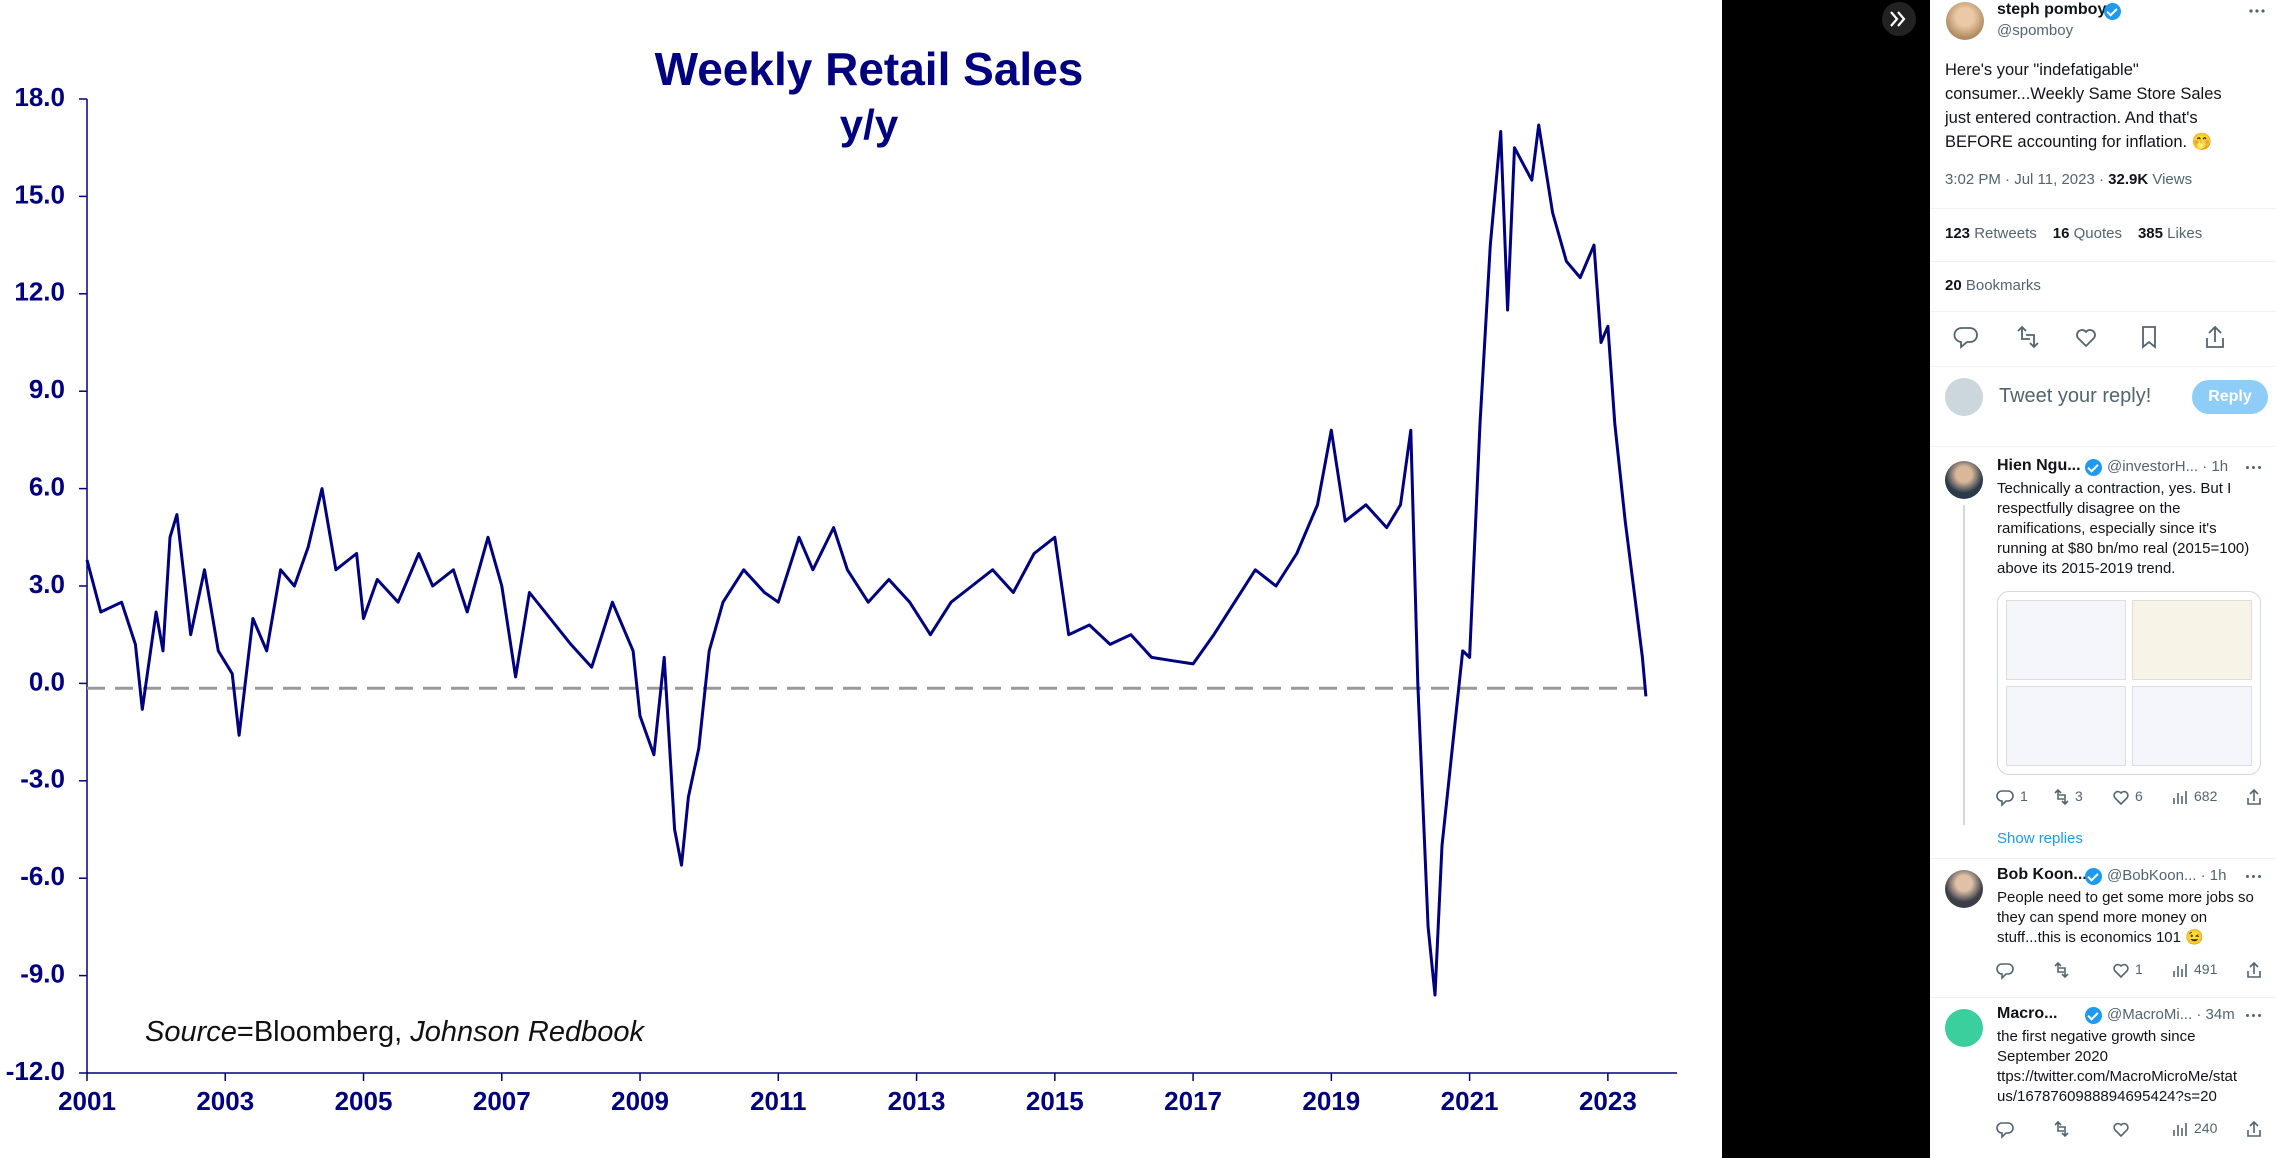  What do you see at coordinates (1331, 1101) in the screenshot?
I see `x-tick-label: 2019` at bounding box center [1331, 1101].